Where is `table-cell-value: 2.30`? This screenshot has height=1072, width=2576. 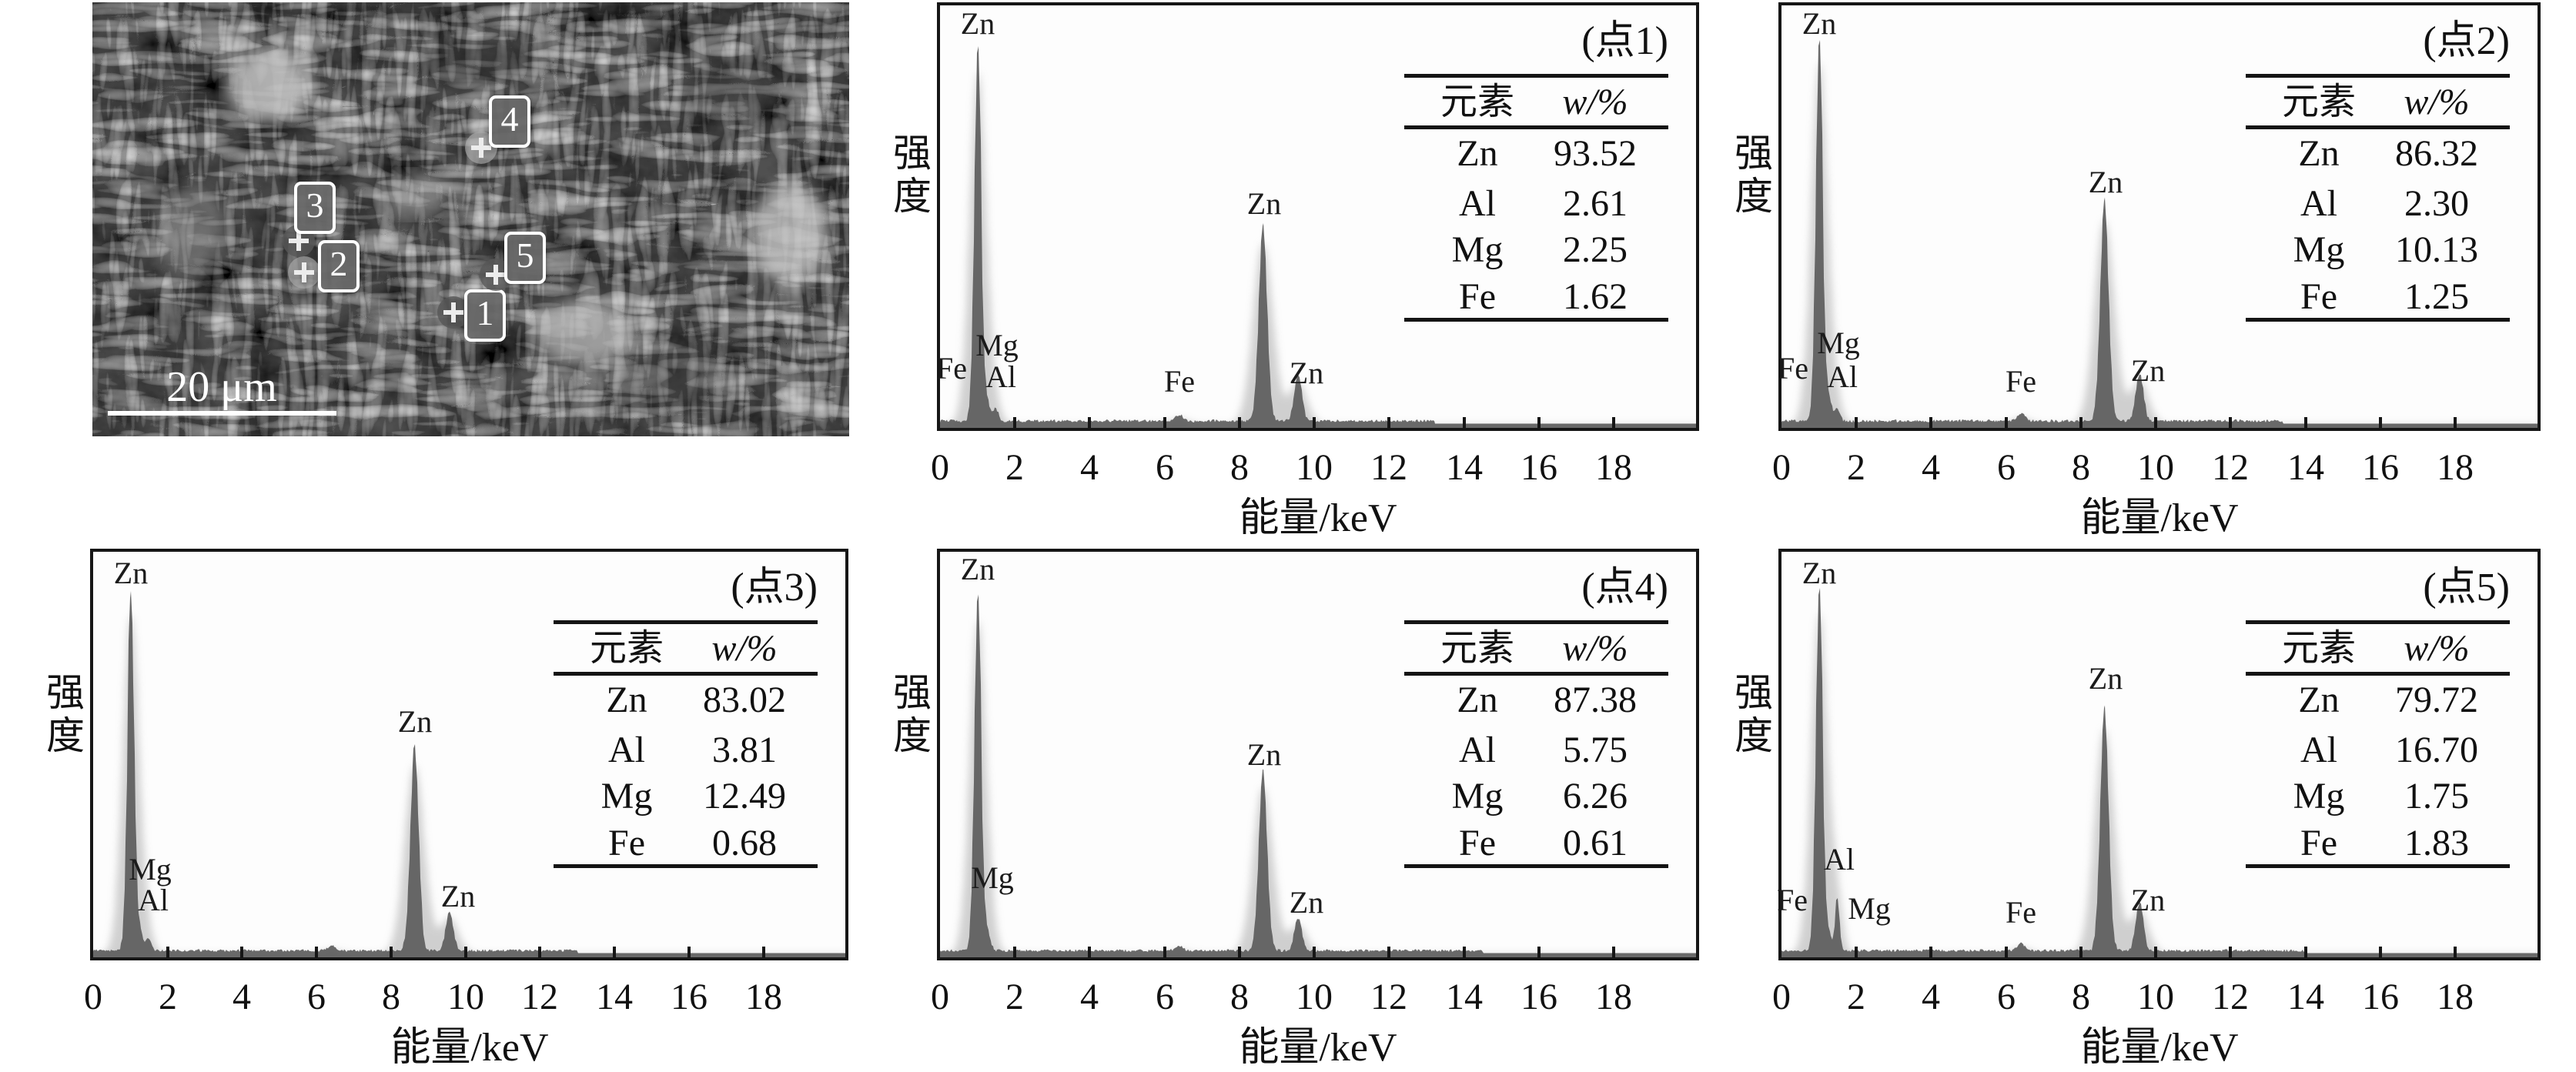
table-cell-value: 2.30 is located at coordinates (2437, 204).